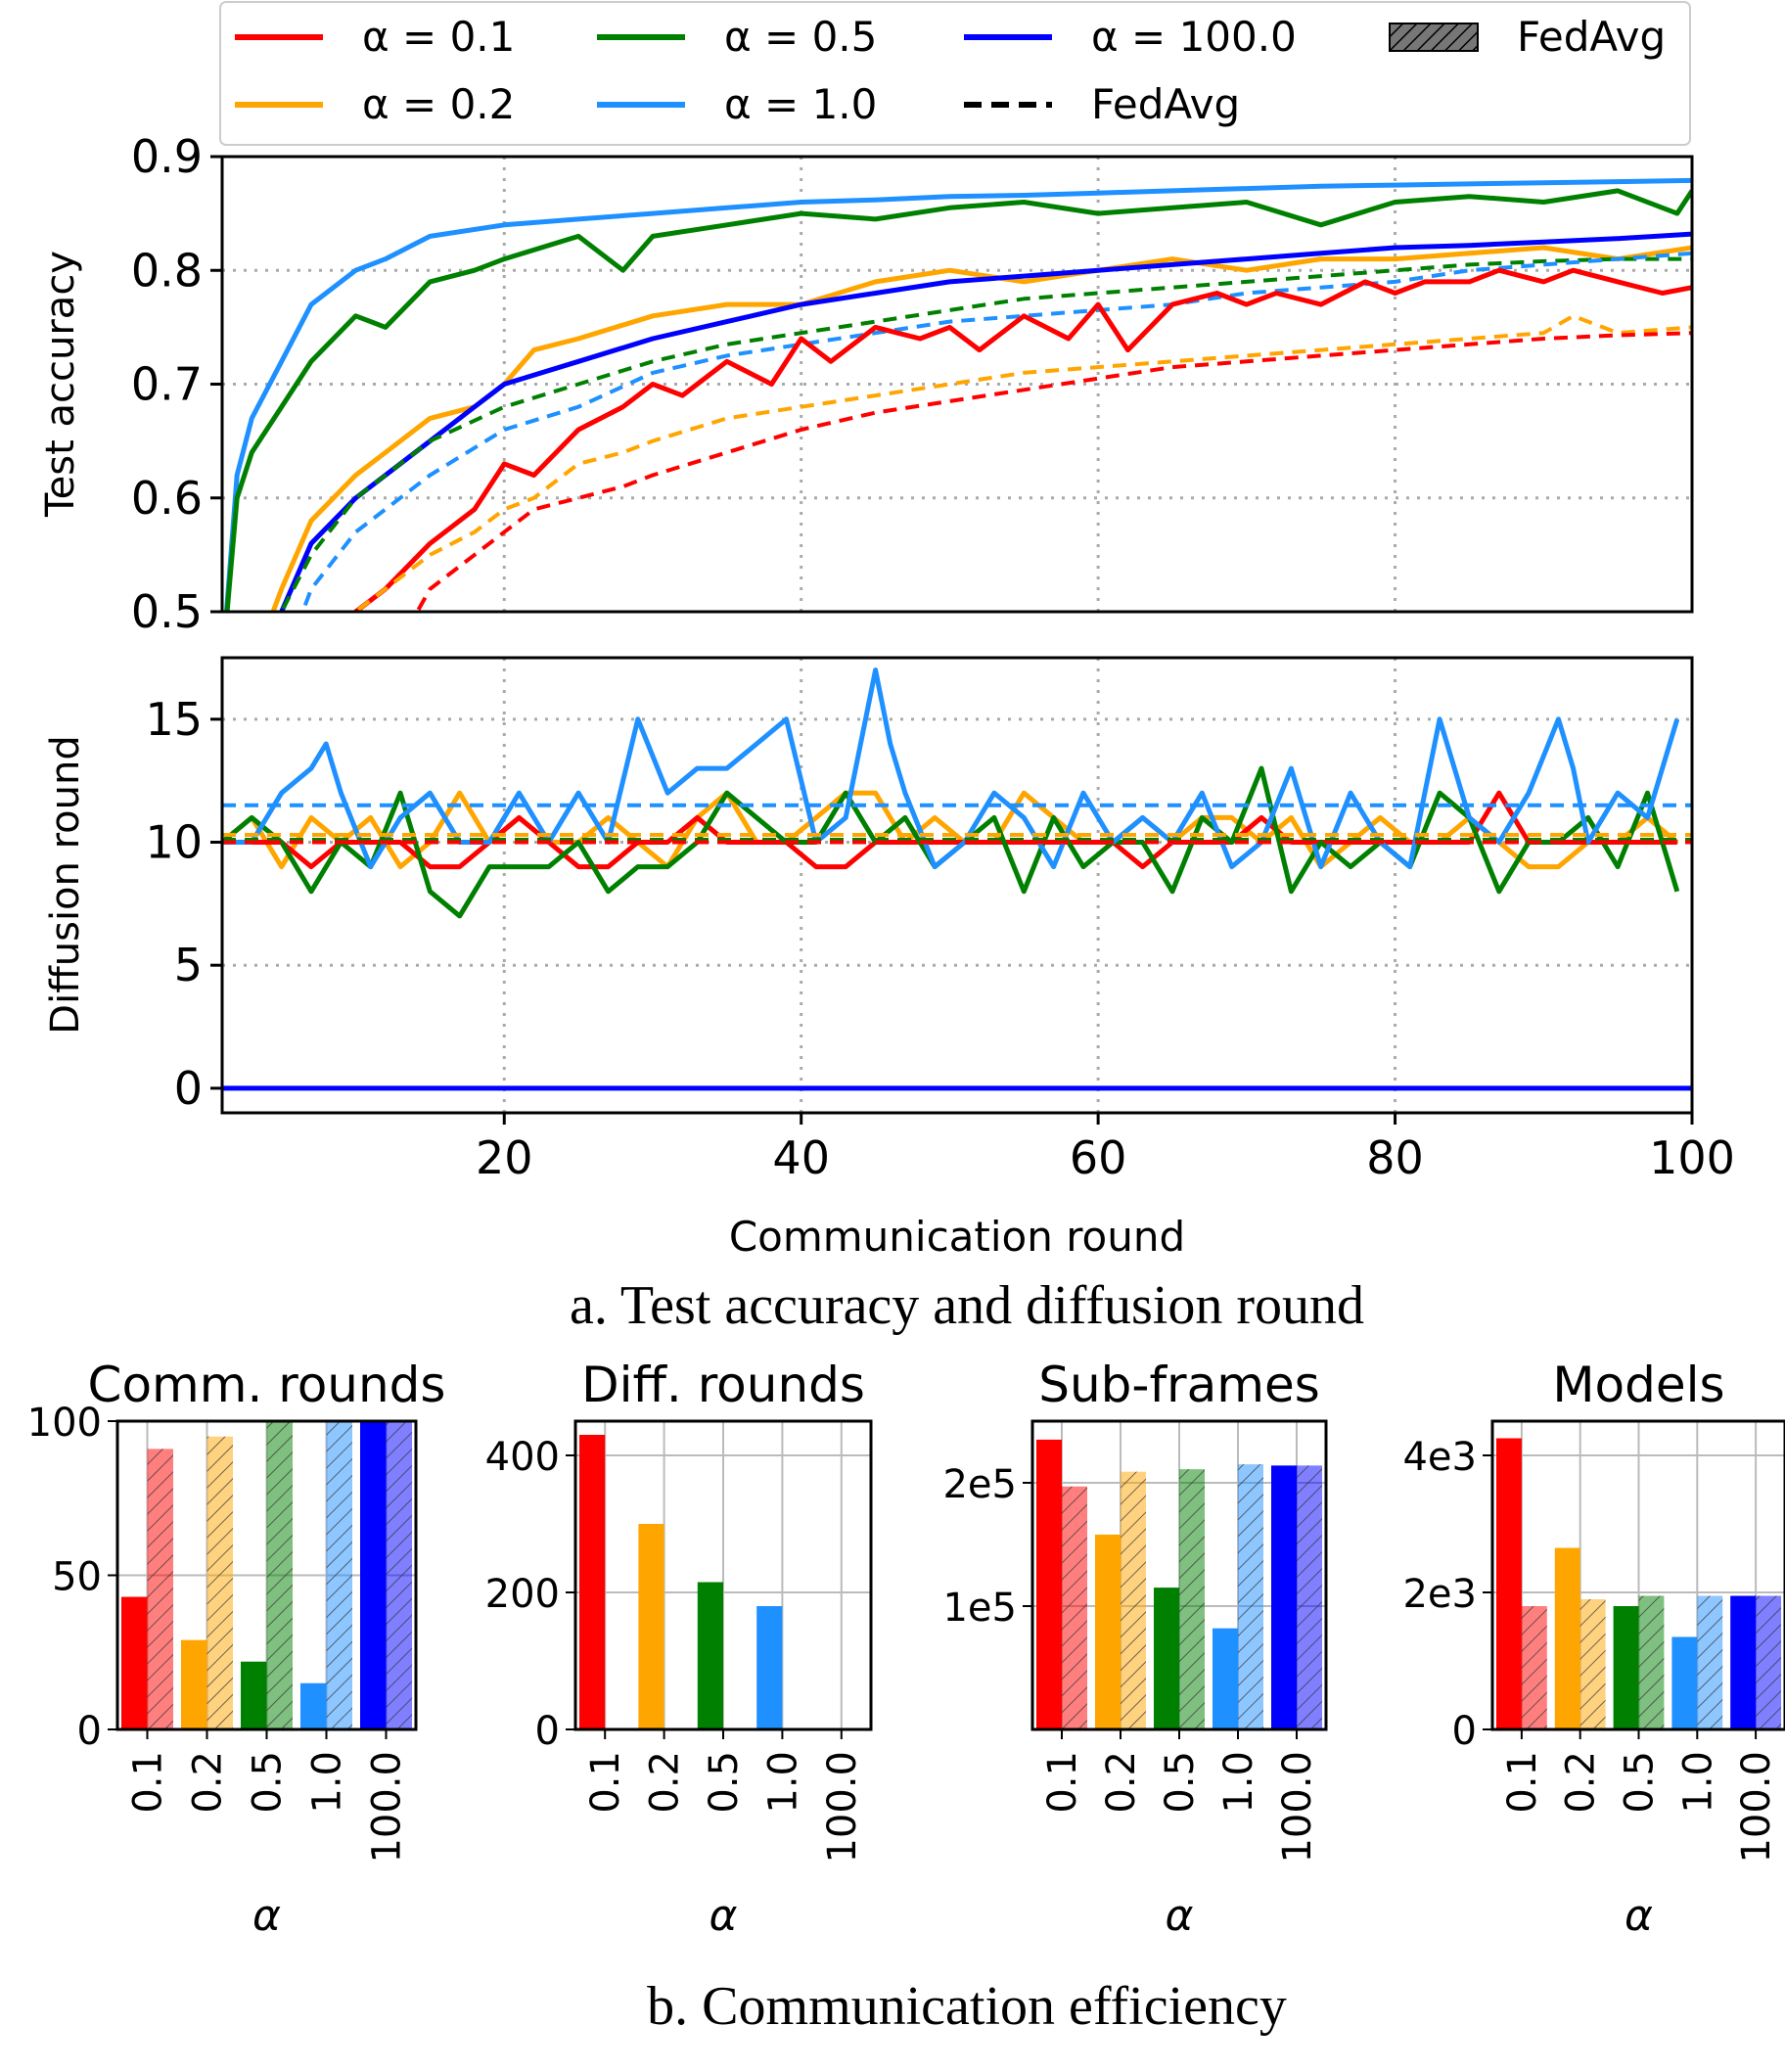 This screenshot has height=2072, width=1785. I want to click on bar-ytick-label: 4e3, so click(1439, 1457).